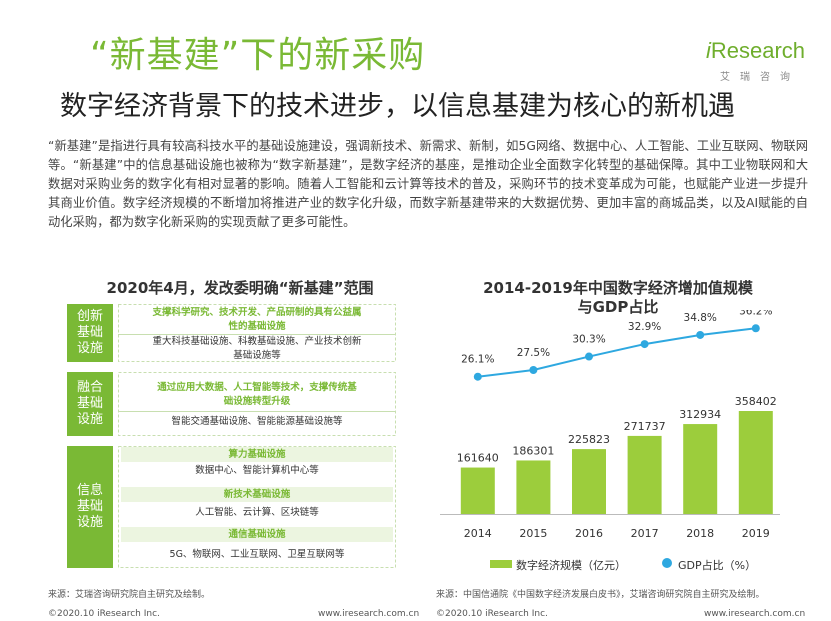 The height and width of the screenshot is (621, 831). What do you see at coordinates (478, 533) in the screenshot?
I see `x-tick-label: 2014` at bounding box center [478, 533].